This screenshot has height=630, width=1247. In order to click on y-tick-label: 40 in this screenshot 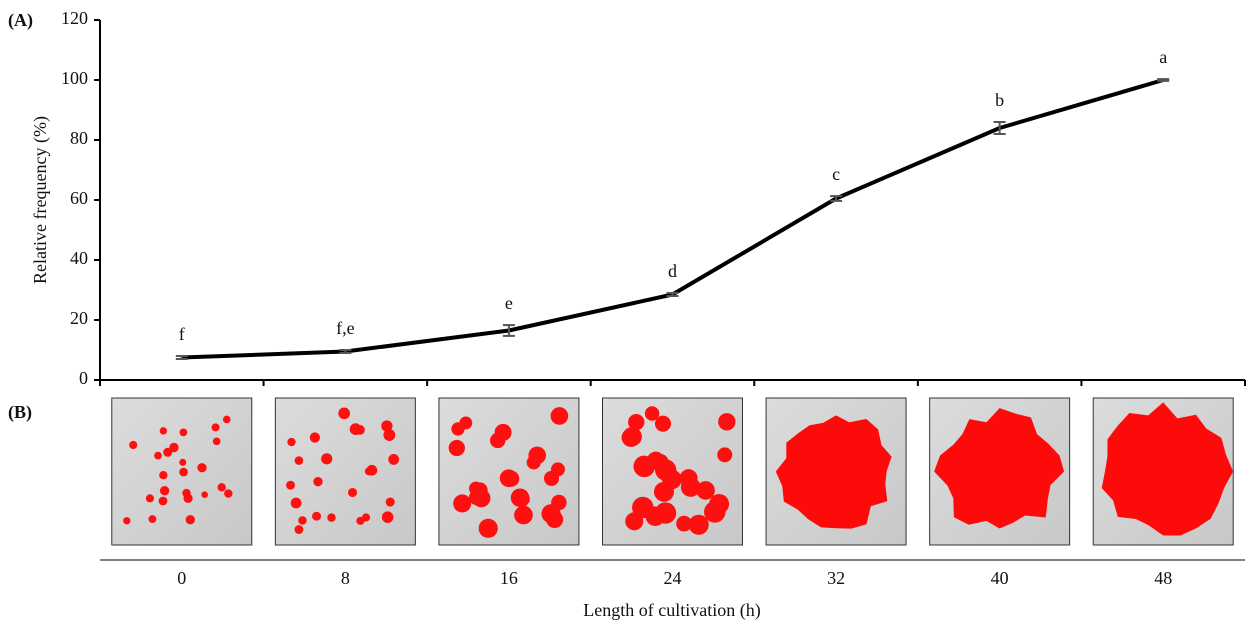, I will do `click(79, 258)`.